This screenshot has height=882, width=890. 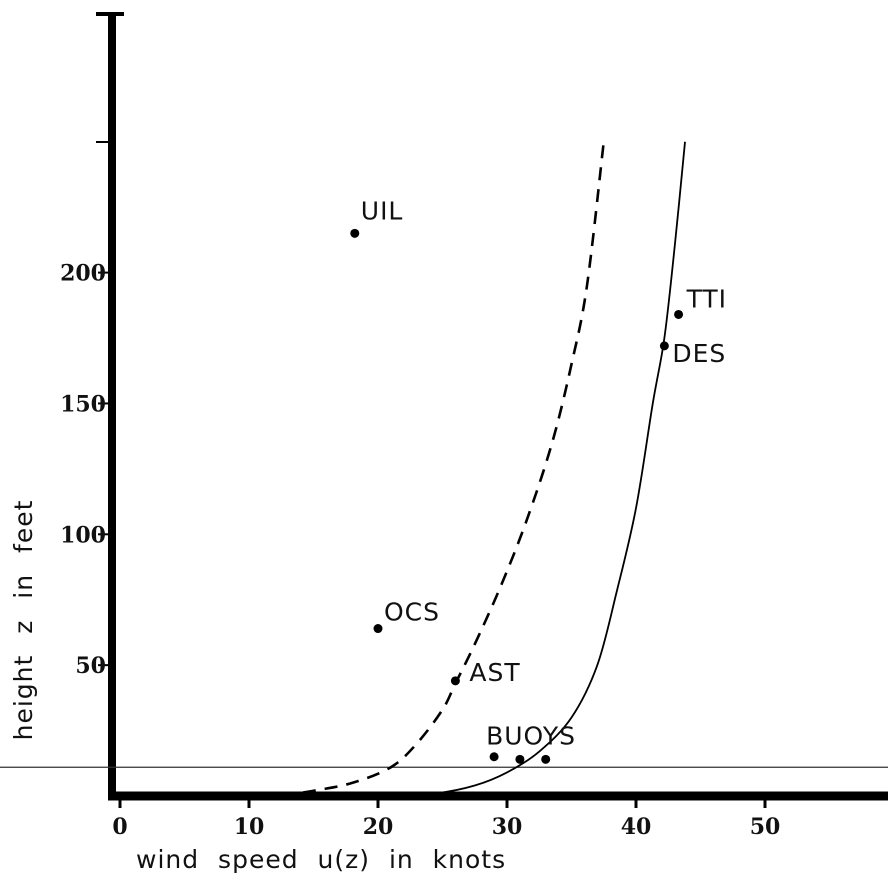 What do you see at coordinates (382, 210) in the screenshot?
I see `point-label-uil: UIL` at bounding box center [382, 210].